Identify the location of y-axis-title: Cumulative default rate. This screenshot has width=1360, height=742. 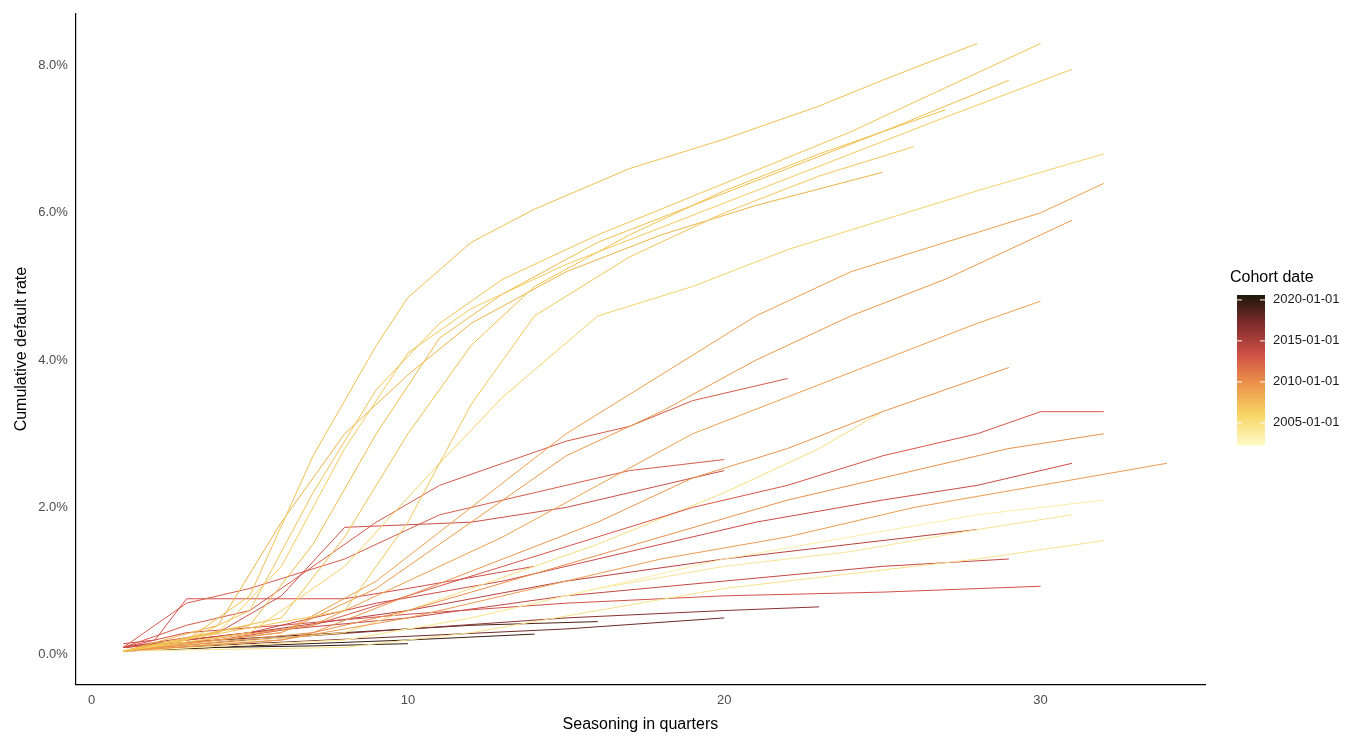
(21, 349).